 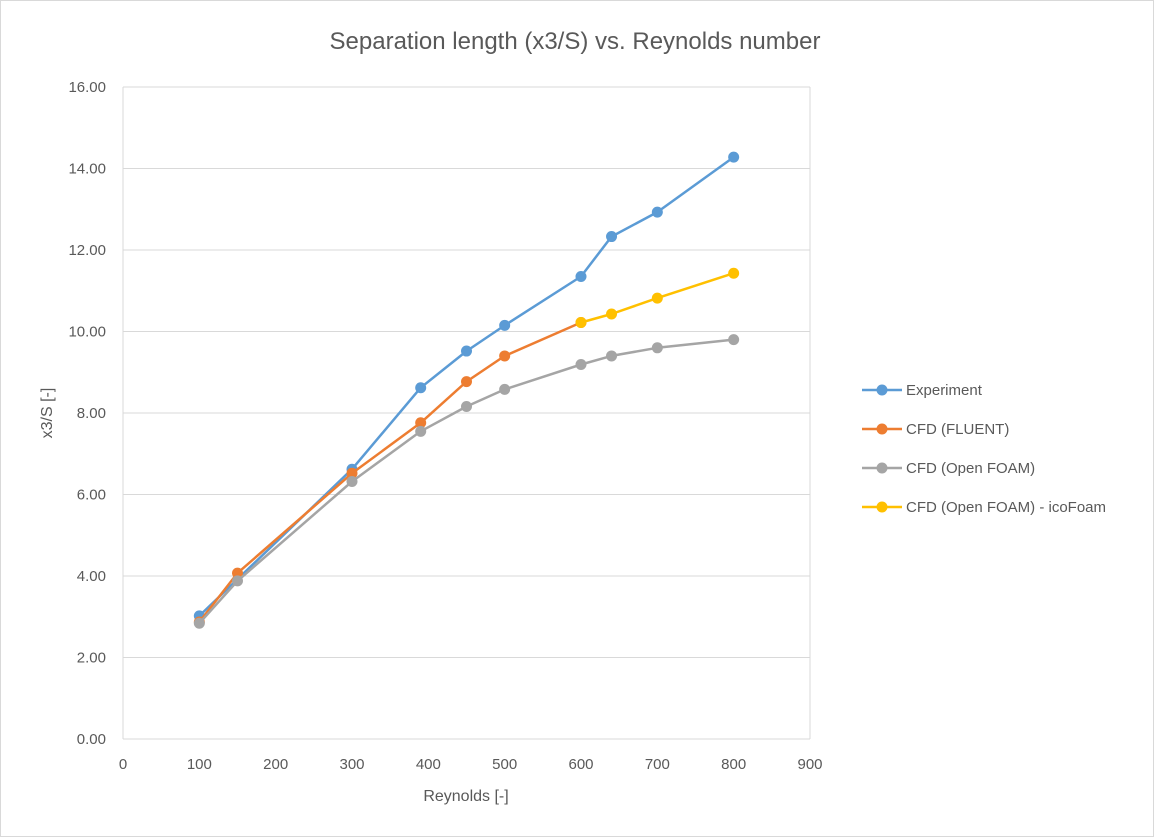 What do you see at coordinates (275, 764) in the screenshot?
I see `x-tick-label: 200` at bounding box center [275, 764].